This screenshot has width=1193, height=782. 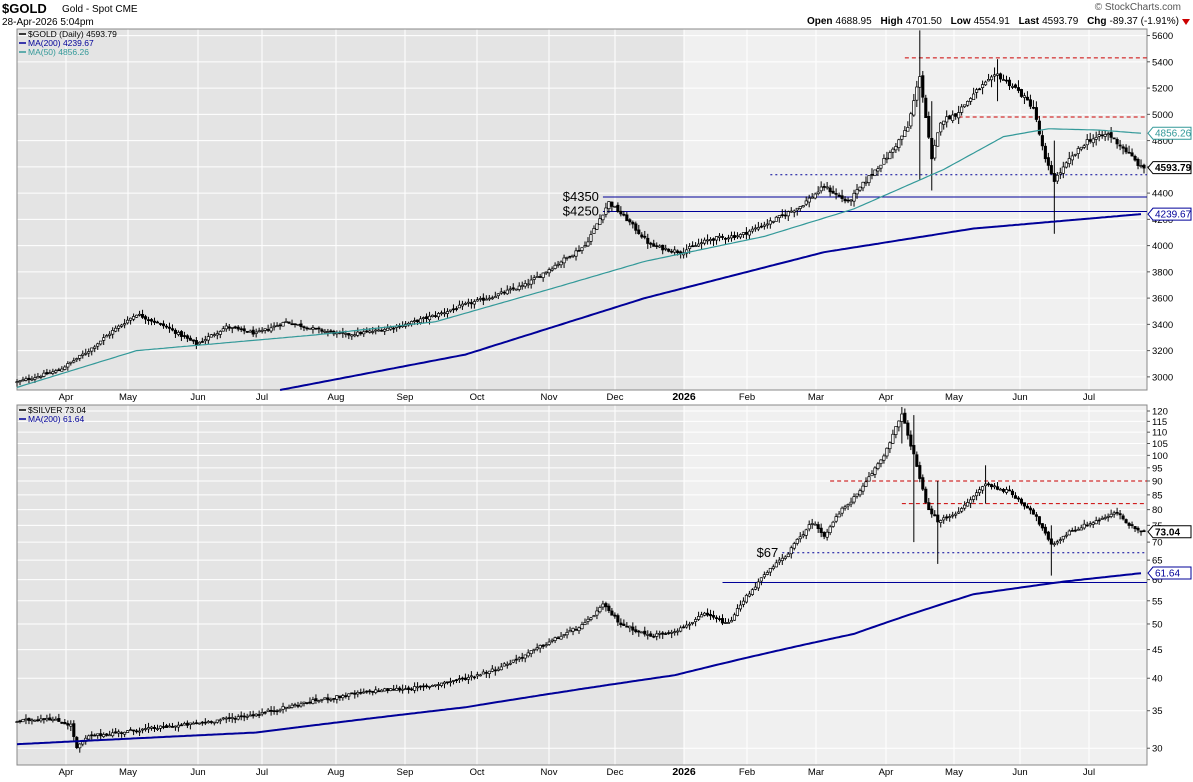 What do you see at coordinates (1157, 543) in the screenshot?
I see `panel2-ytick-label-8: 70` at bounding box center [1157, 543].